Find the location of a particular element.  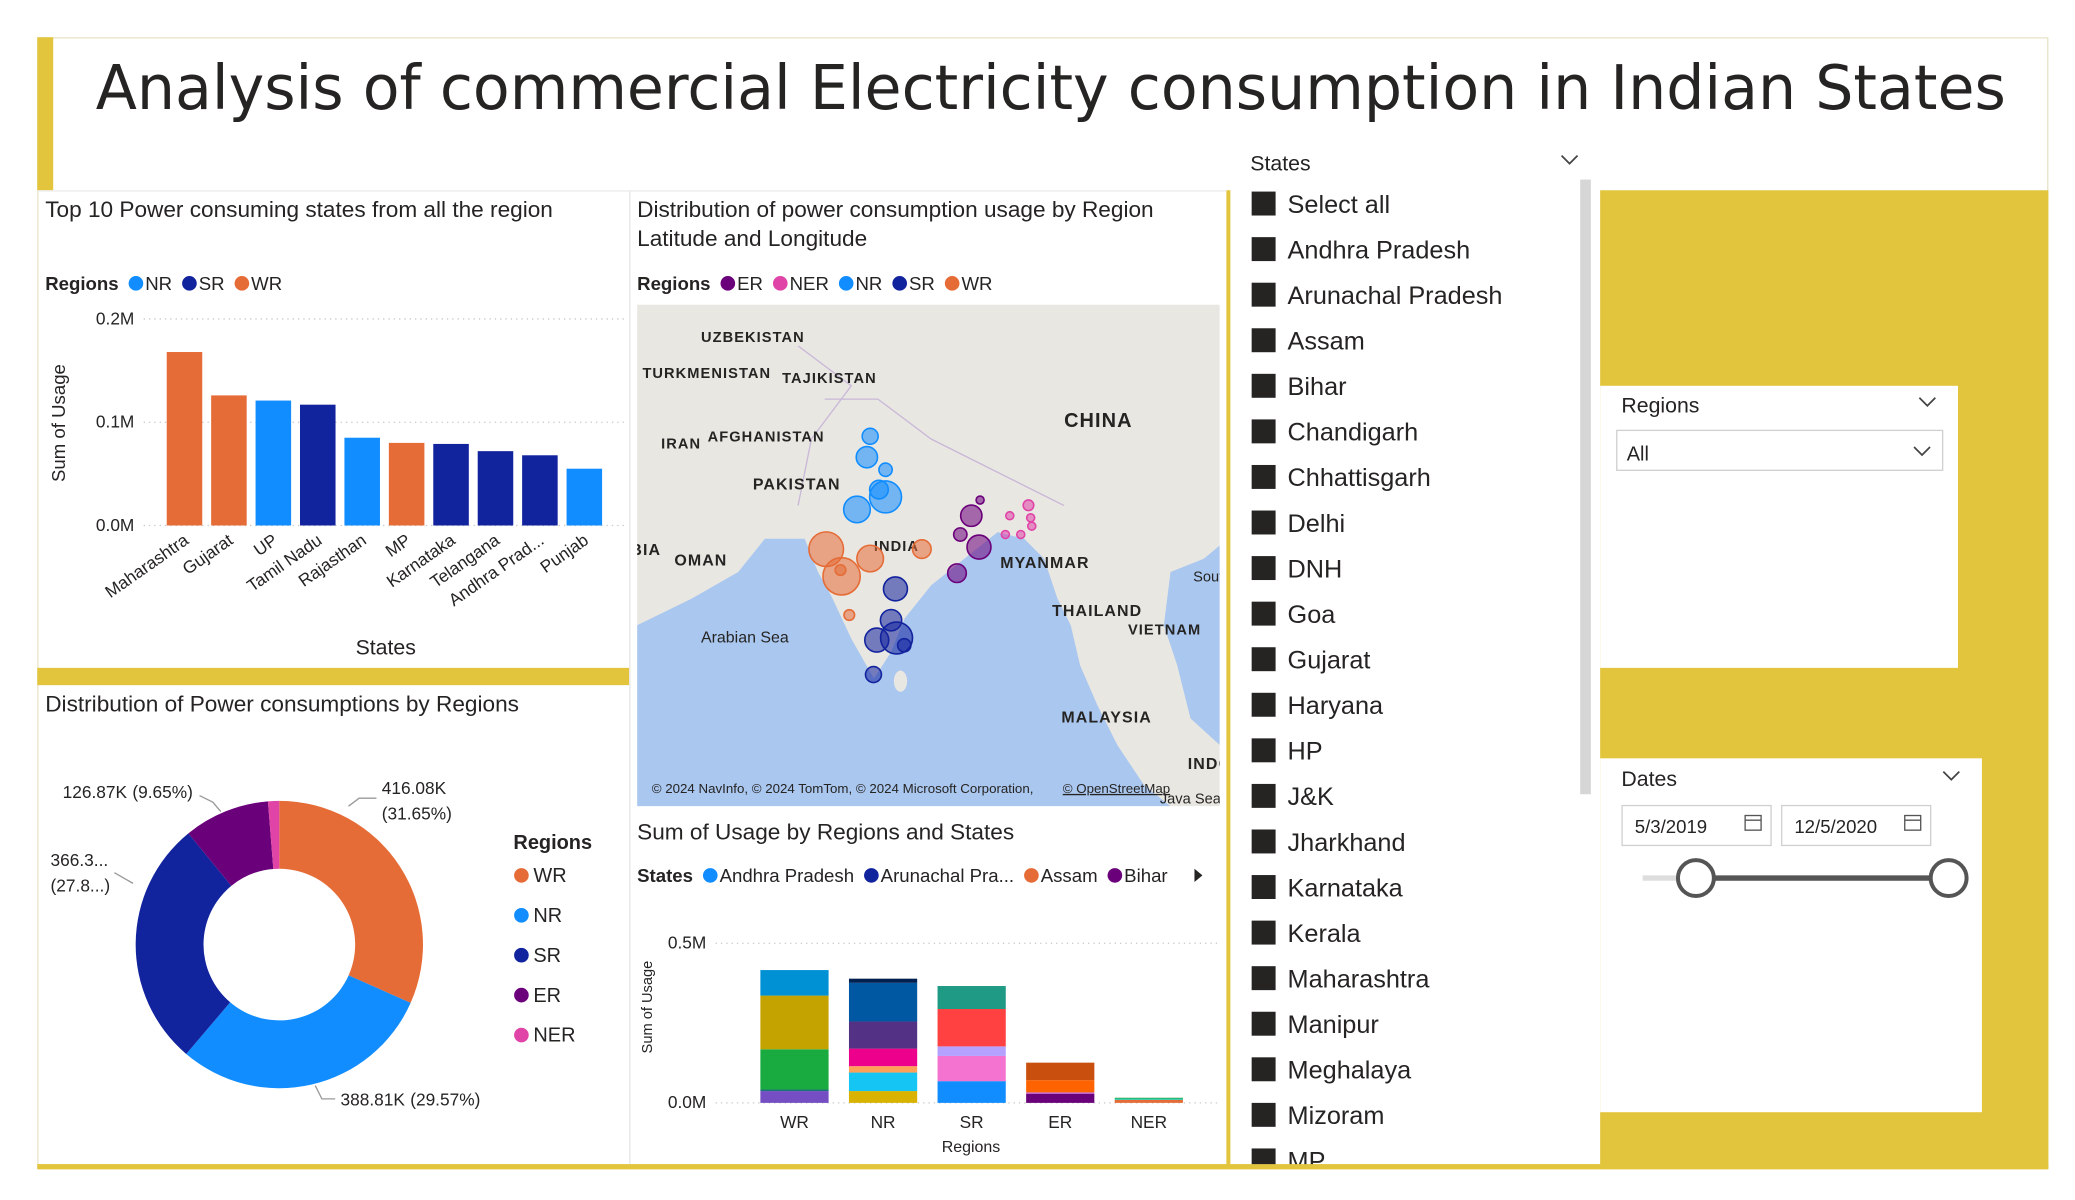

legend-label: WR is located at coordinates (976, 283).